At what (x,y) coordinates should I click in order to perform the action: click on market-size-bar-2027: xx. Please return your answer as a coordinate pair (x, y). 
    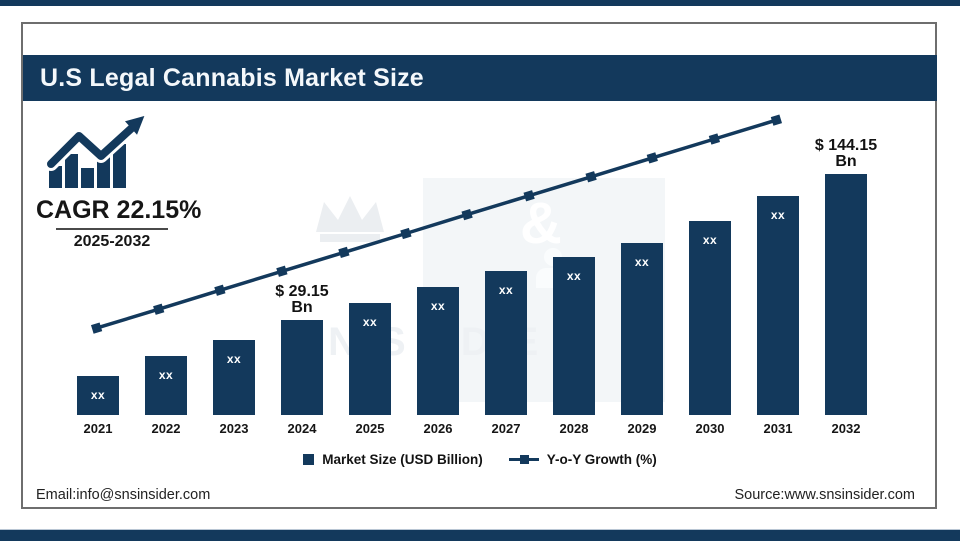
    Looking at the image, I should click on (506, 343).